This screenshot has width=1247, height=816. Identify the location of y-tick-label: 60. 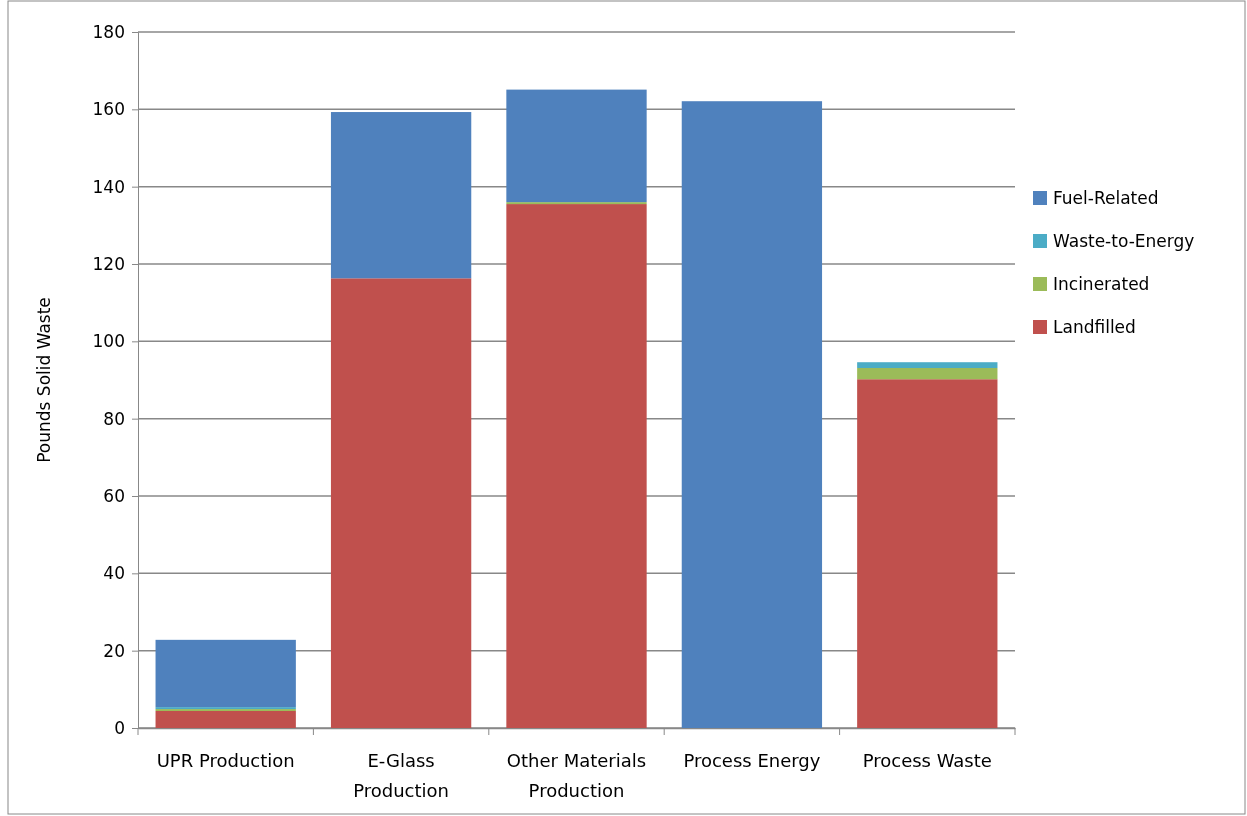
(114, 495).